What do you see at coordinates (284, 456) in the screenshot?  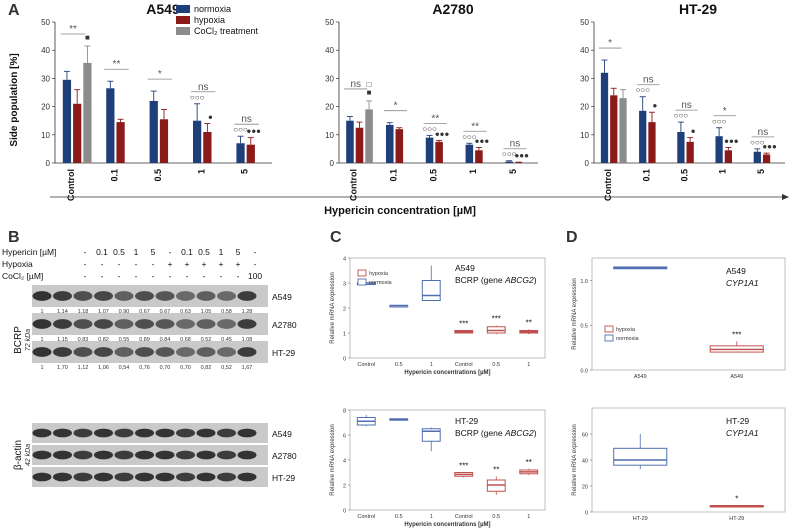 I see `blot-cell-label: A2780` at bounding box center [284, 456].